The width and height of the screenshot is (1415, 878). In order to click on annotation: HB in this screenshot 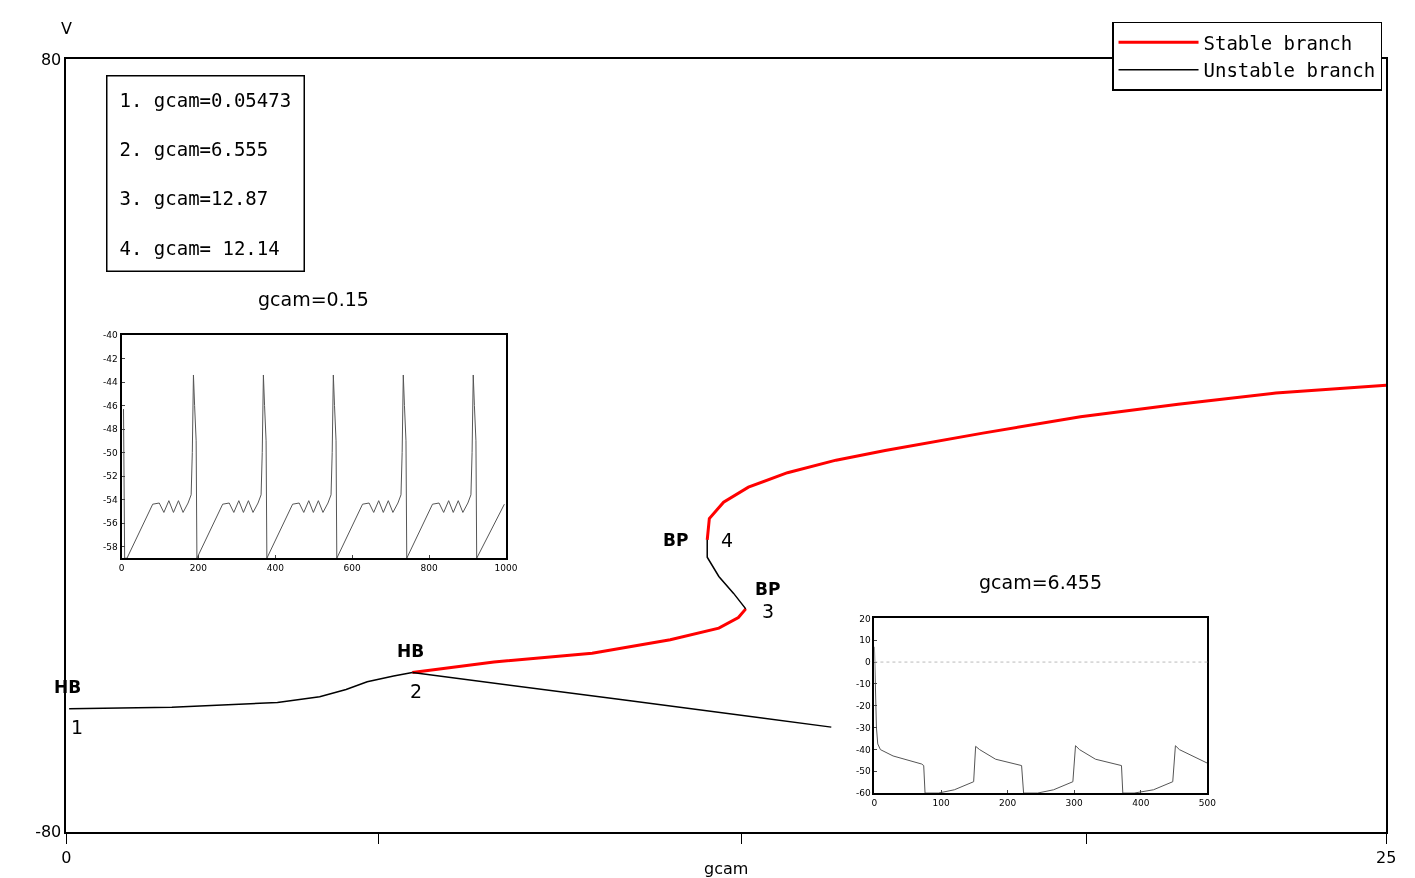, I will do `click(411, 651)`.